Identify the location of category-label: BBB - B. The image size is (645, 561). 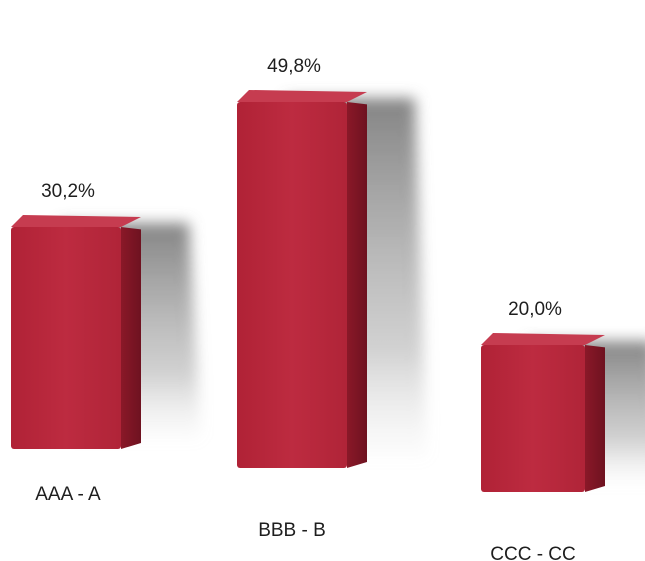
(292, 530).